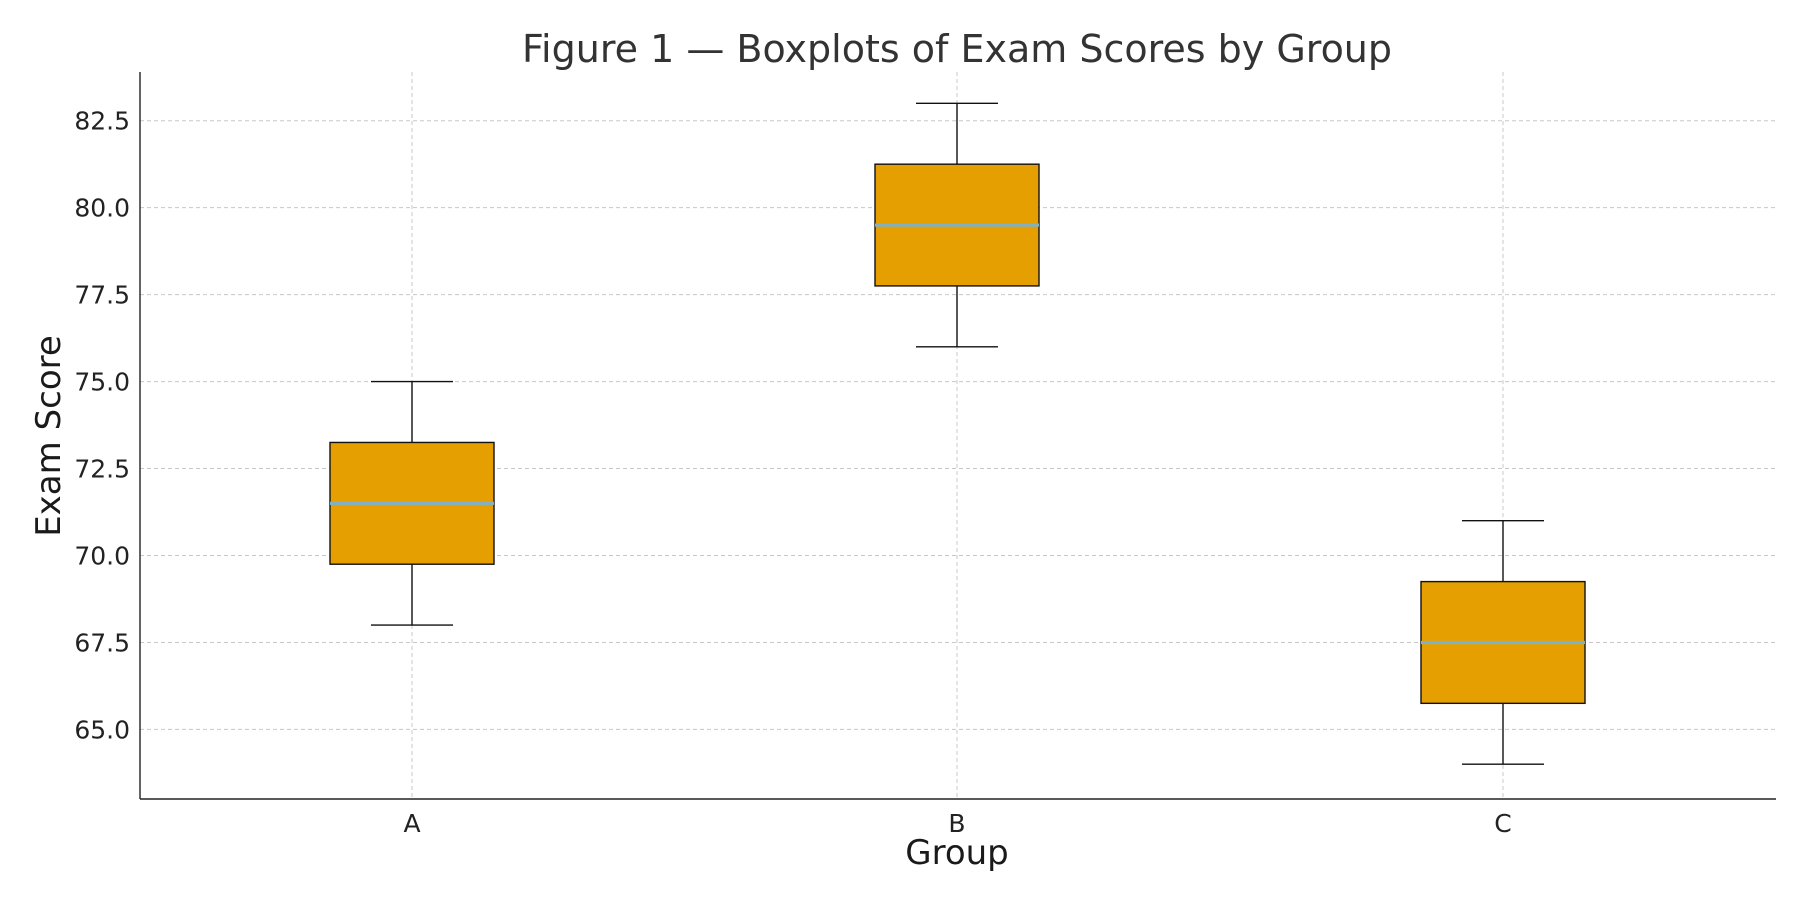  What do you see at coordinates (49, 436) in the screenshot?
I see `y-axis-label: Exam Score` at bounding box center [49, 436].